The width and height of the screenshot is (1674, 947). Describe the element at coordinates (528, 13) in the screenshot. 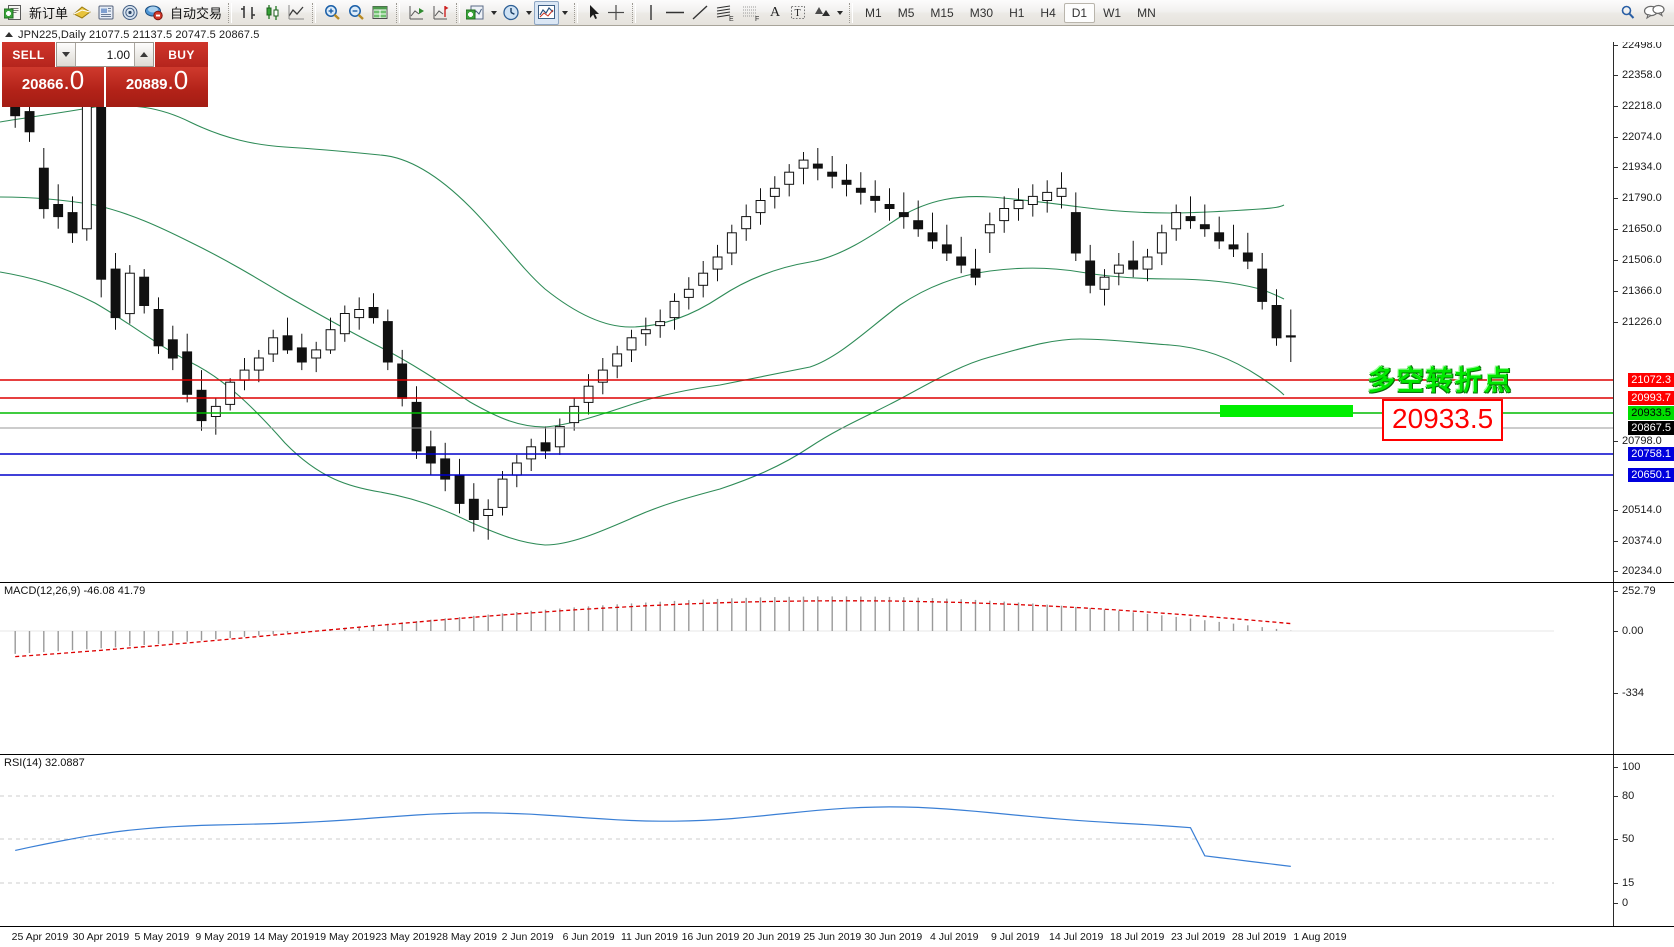

I see `period-chevron-down-icon` at that location.